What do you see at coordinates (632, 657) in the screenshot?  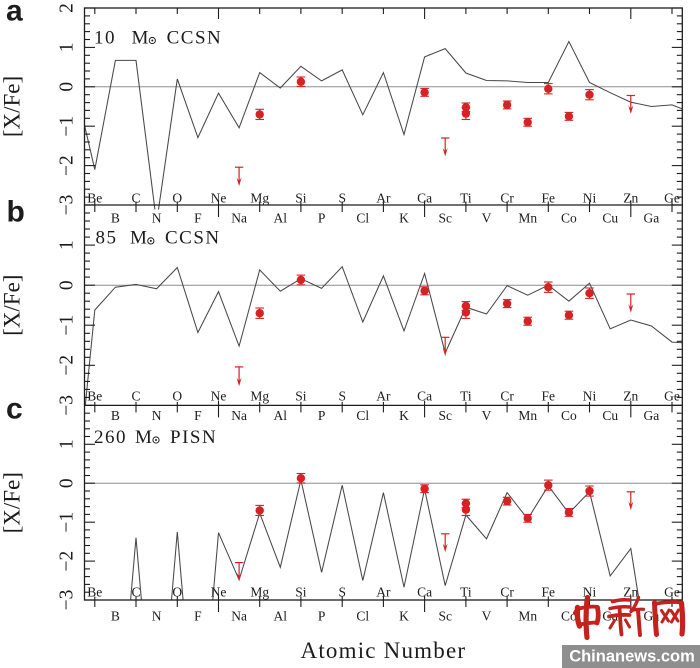 I see `svg-text: Chinanews.com` at bounding box center [632, 657].